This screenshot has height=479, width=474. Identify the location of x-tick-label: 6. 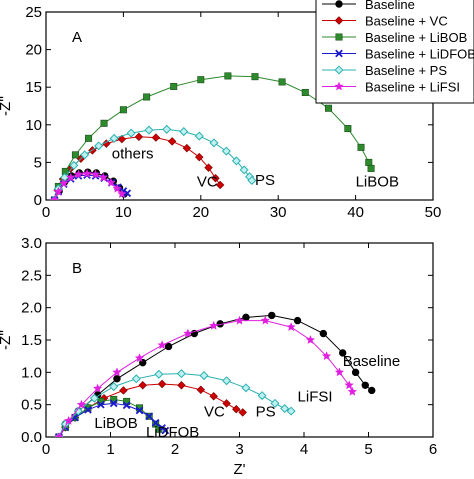
(433, 449).